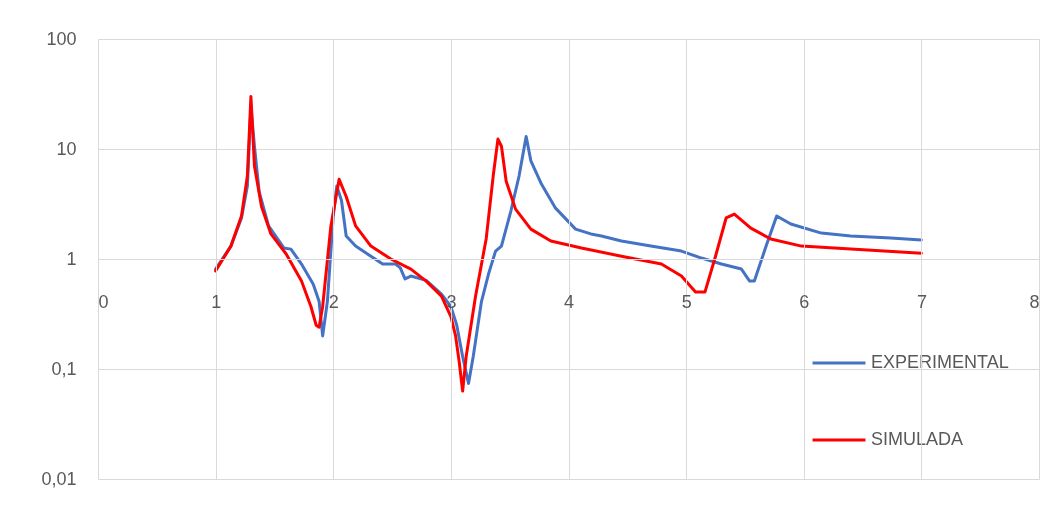  I want to click on x-tick-label: 4, so click(569, 301).